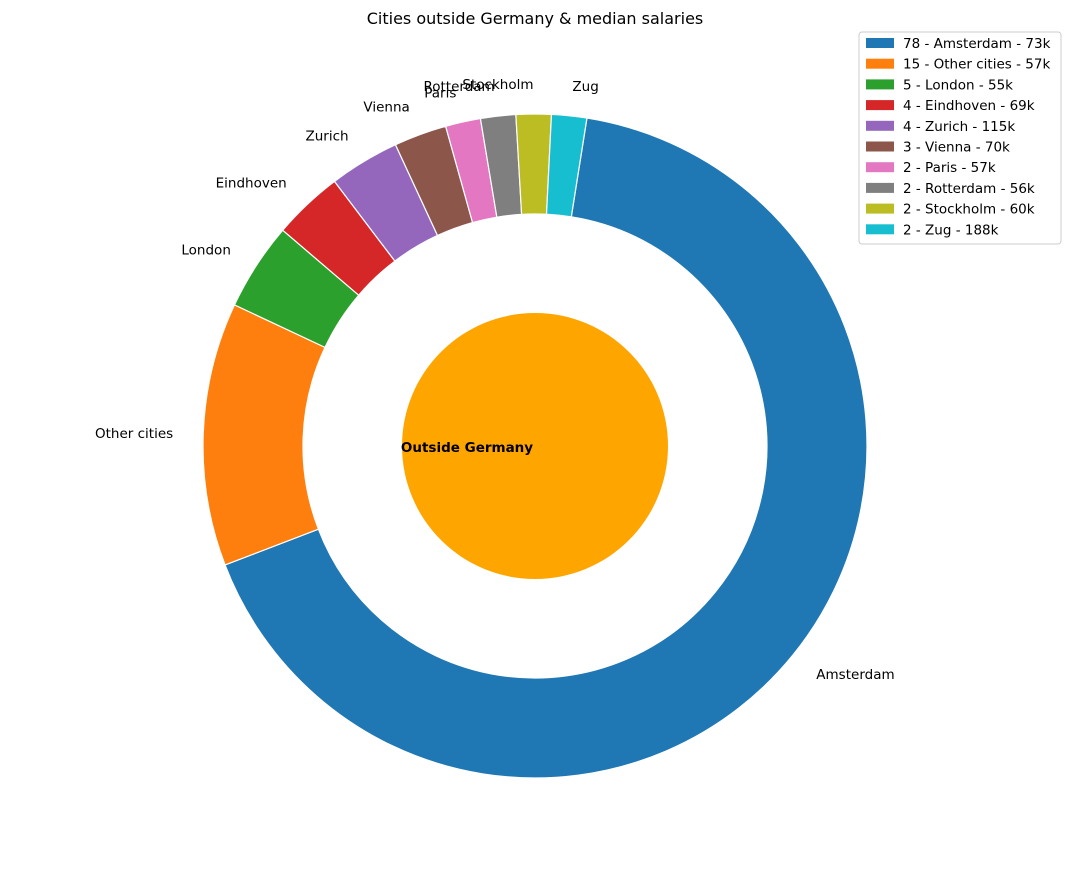 The width and height of the screenshot is (1070, 872). Describe the element at coordinates (535, 18) in the screenshot. I see `chart-title: Cities outside Germany & median salaries` at that location.